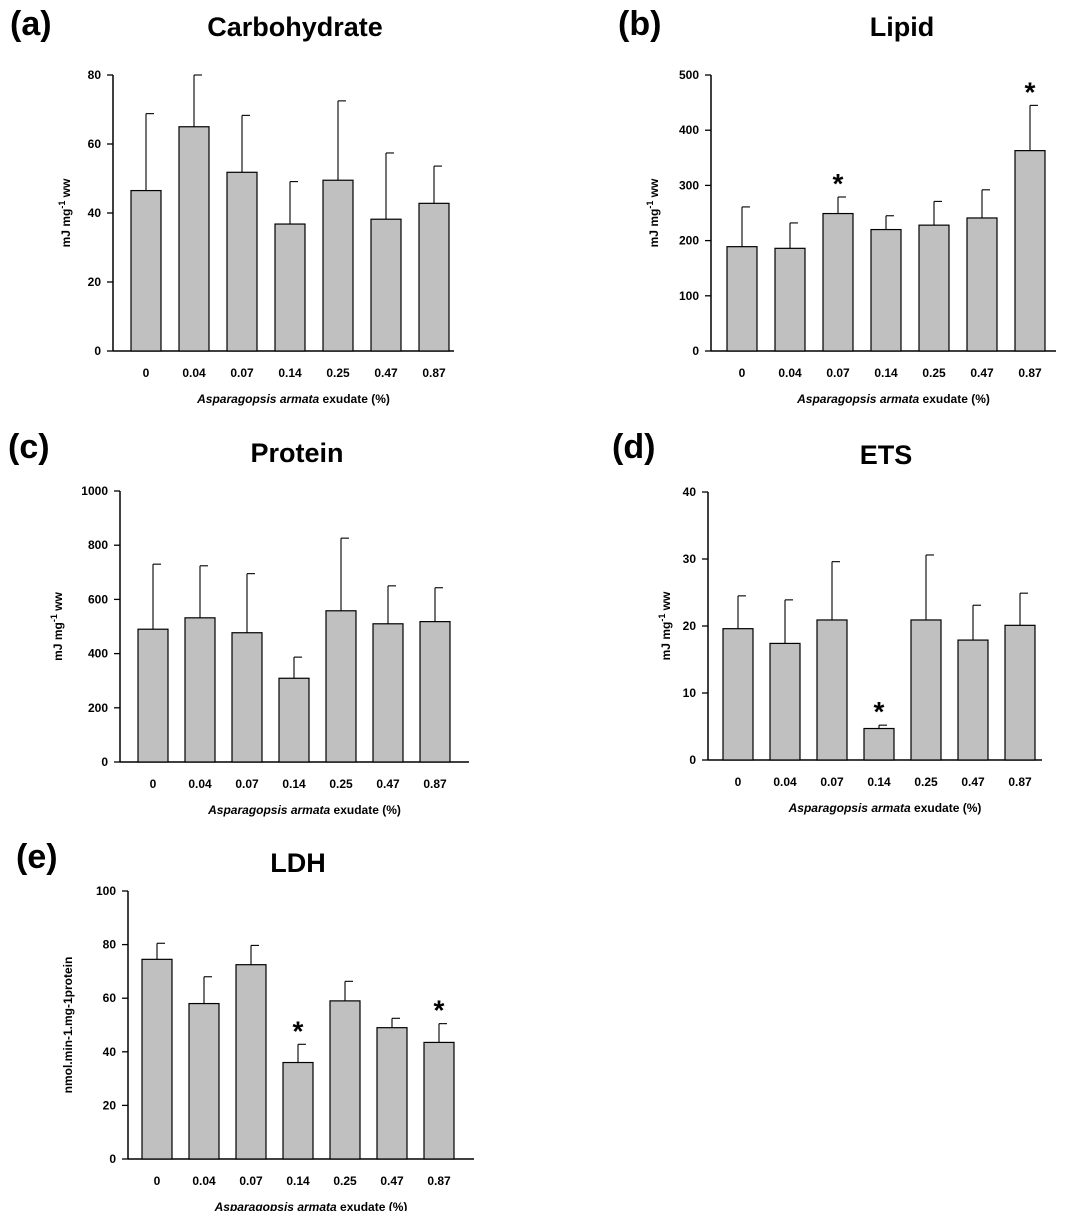 The width and height of the screenshot is (1088, 1211). I want to click on y-axis-label: nmol.min-1.mg-1protein, so click(68, 1025).